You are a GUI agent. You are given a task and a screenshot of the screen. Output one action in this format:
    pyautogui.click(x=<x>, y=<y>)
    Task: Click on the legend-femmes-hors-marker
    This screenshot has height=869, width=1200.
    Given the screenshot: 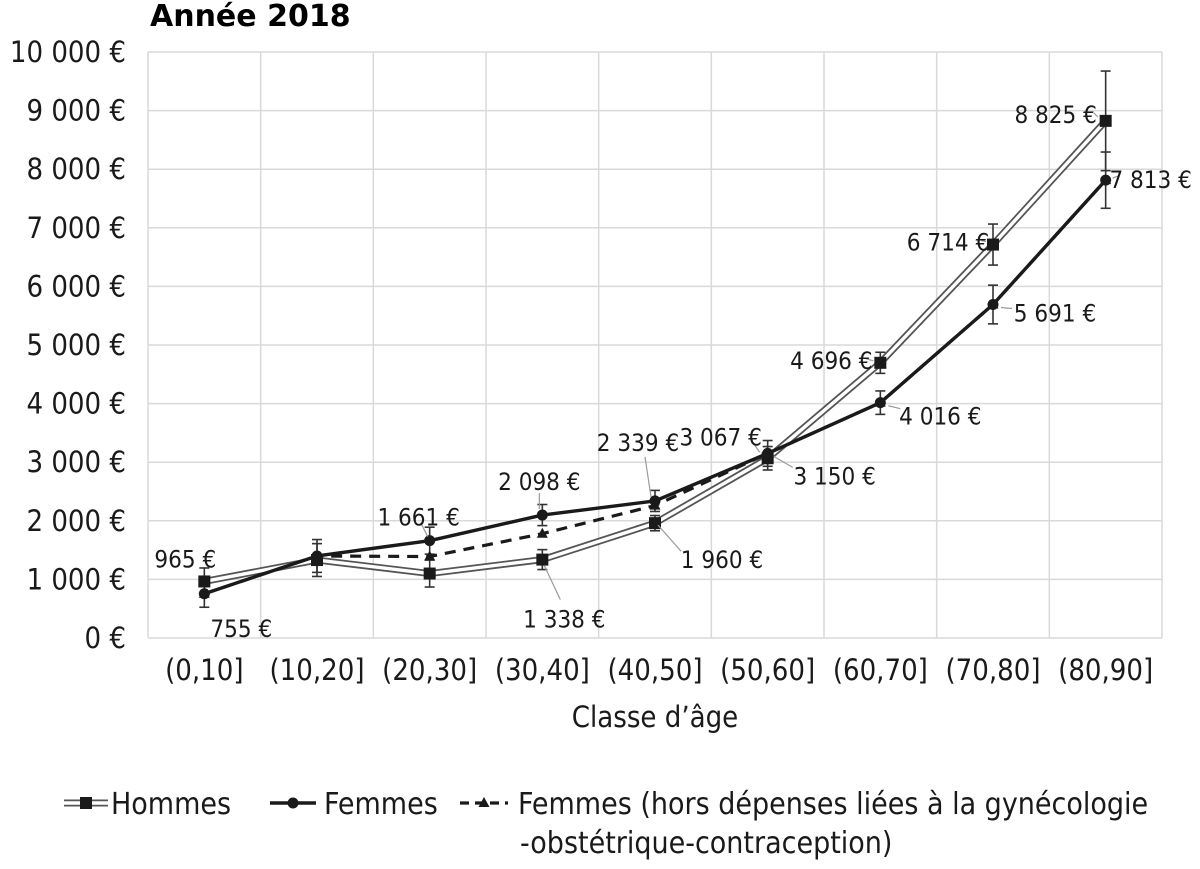 What is the action you would take?
    pyautogui.click(x=484, y=802)
    